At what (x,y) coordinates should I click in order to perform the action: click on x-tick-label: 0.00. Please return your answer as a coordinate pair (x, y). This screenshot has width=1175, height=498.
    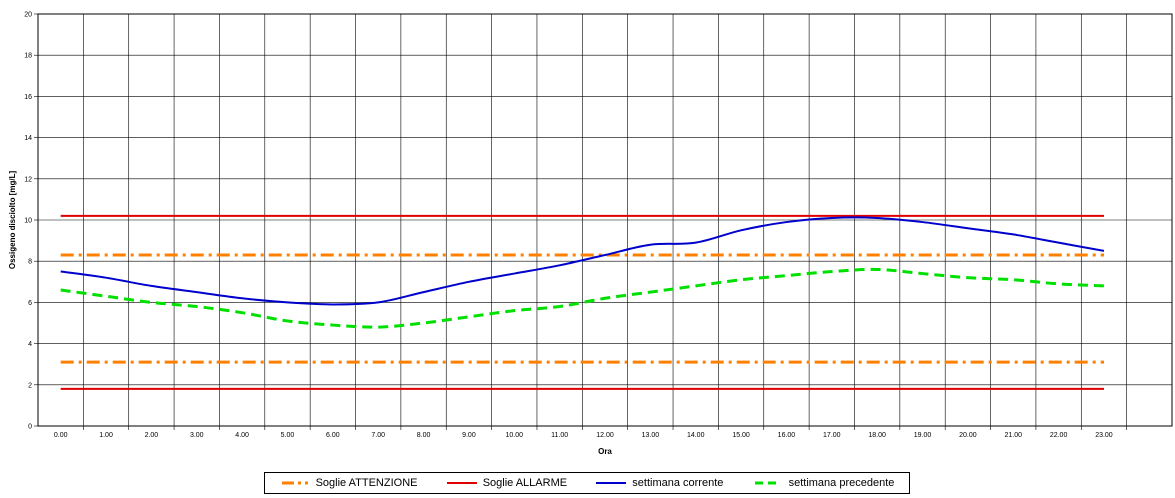
    Looking at the image, I should click on (61, 435).